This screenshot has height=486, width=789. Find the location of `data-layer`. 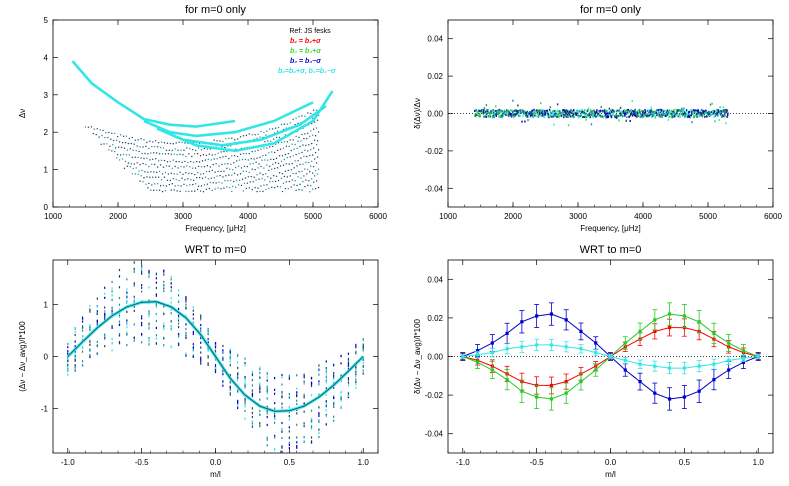

data-layer is located at coordinates (202, 126).